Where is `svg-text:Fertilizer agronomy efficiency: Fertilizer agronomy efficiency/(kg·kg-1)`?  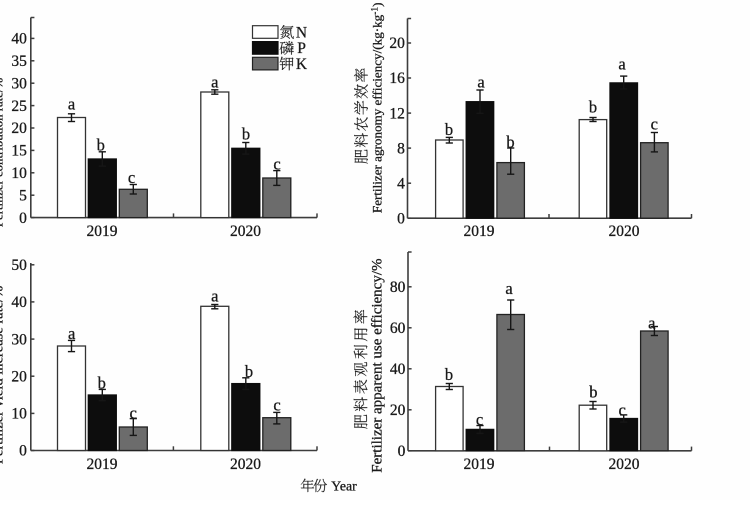 svg-text:Fertilizer agronomy efficiency: Fertilizer agronomy efficiency/(kg·kg-1) is located at coordinates (377, 108).